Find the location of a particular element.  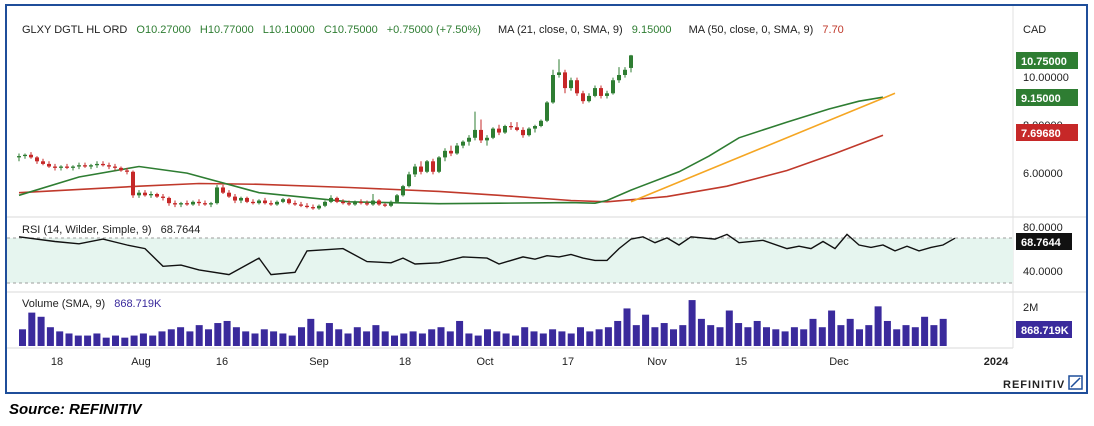

x-axis-label: Dec is located at coordinates (839, 362).